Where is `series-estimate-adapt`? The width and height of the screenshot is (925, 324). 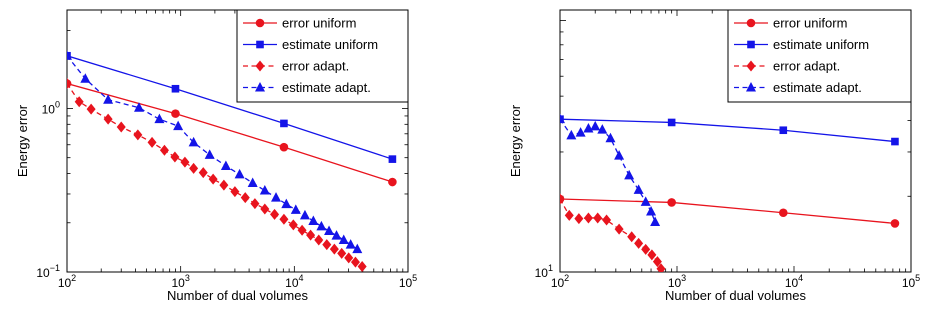
series-estimate-adapt is located at coordinates (610, 170).